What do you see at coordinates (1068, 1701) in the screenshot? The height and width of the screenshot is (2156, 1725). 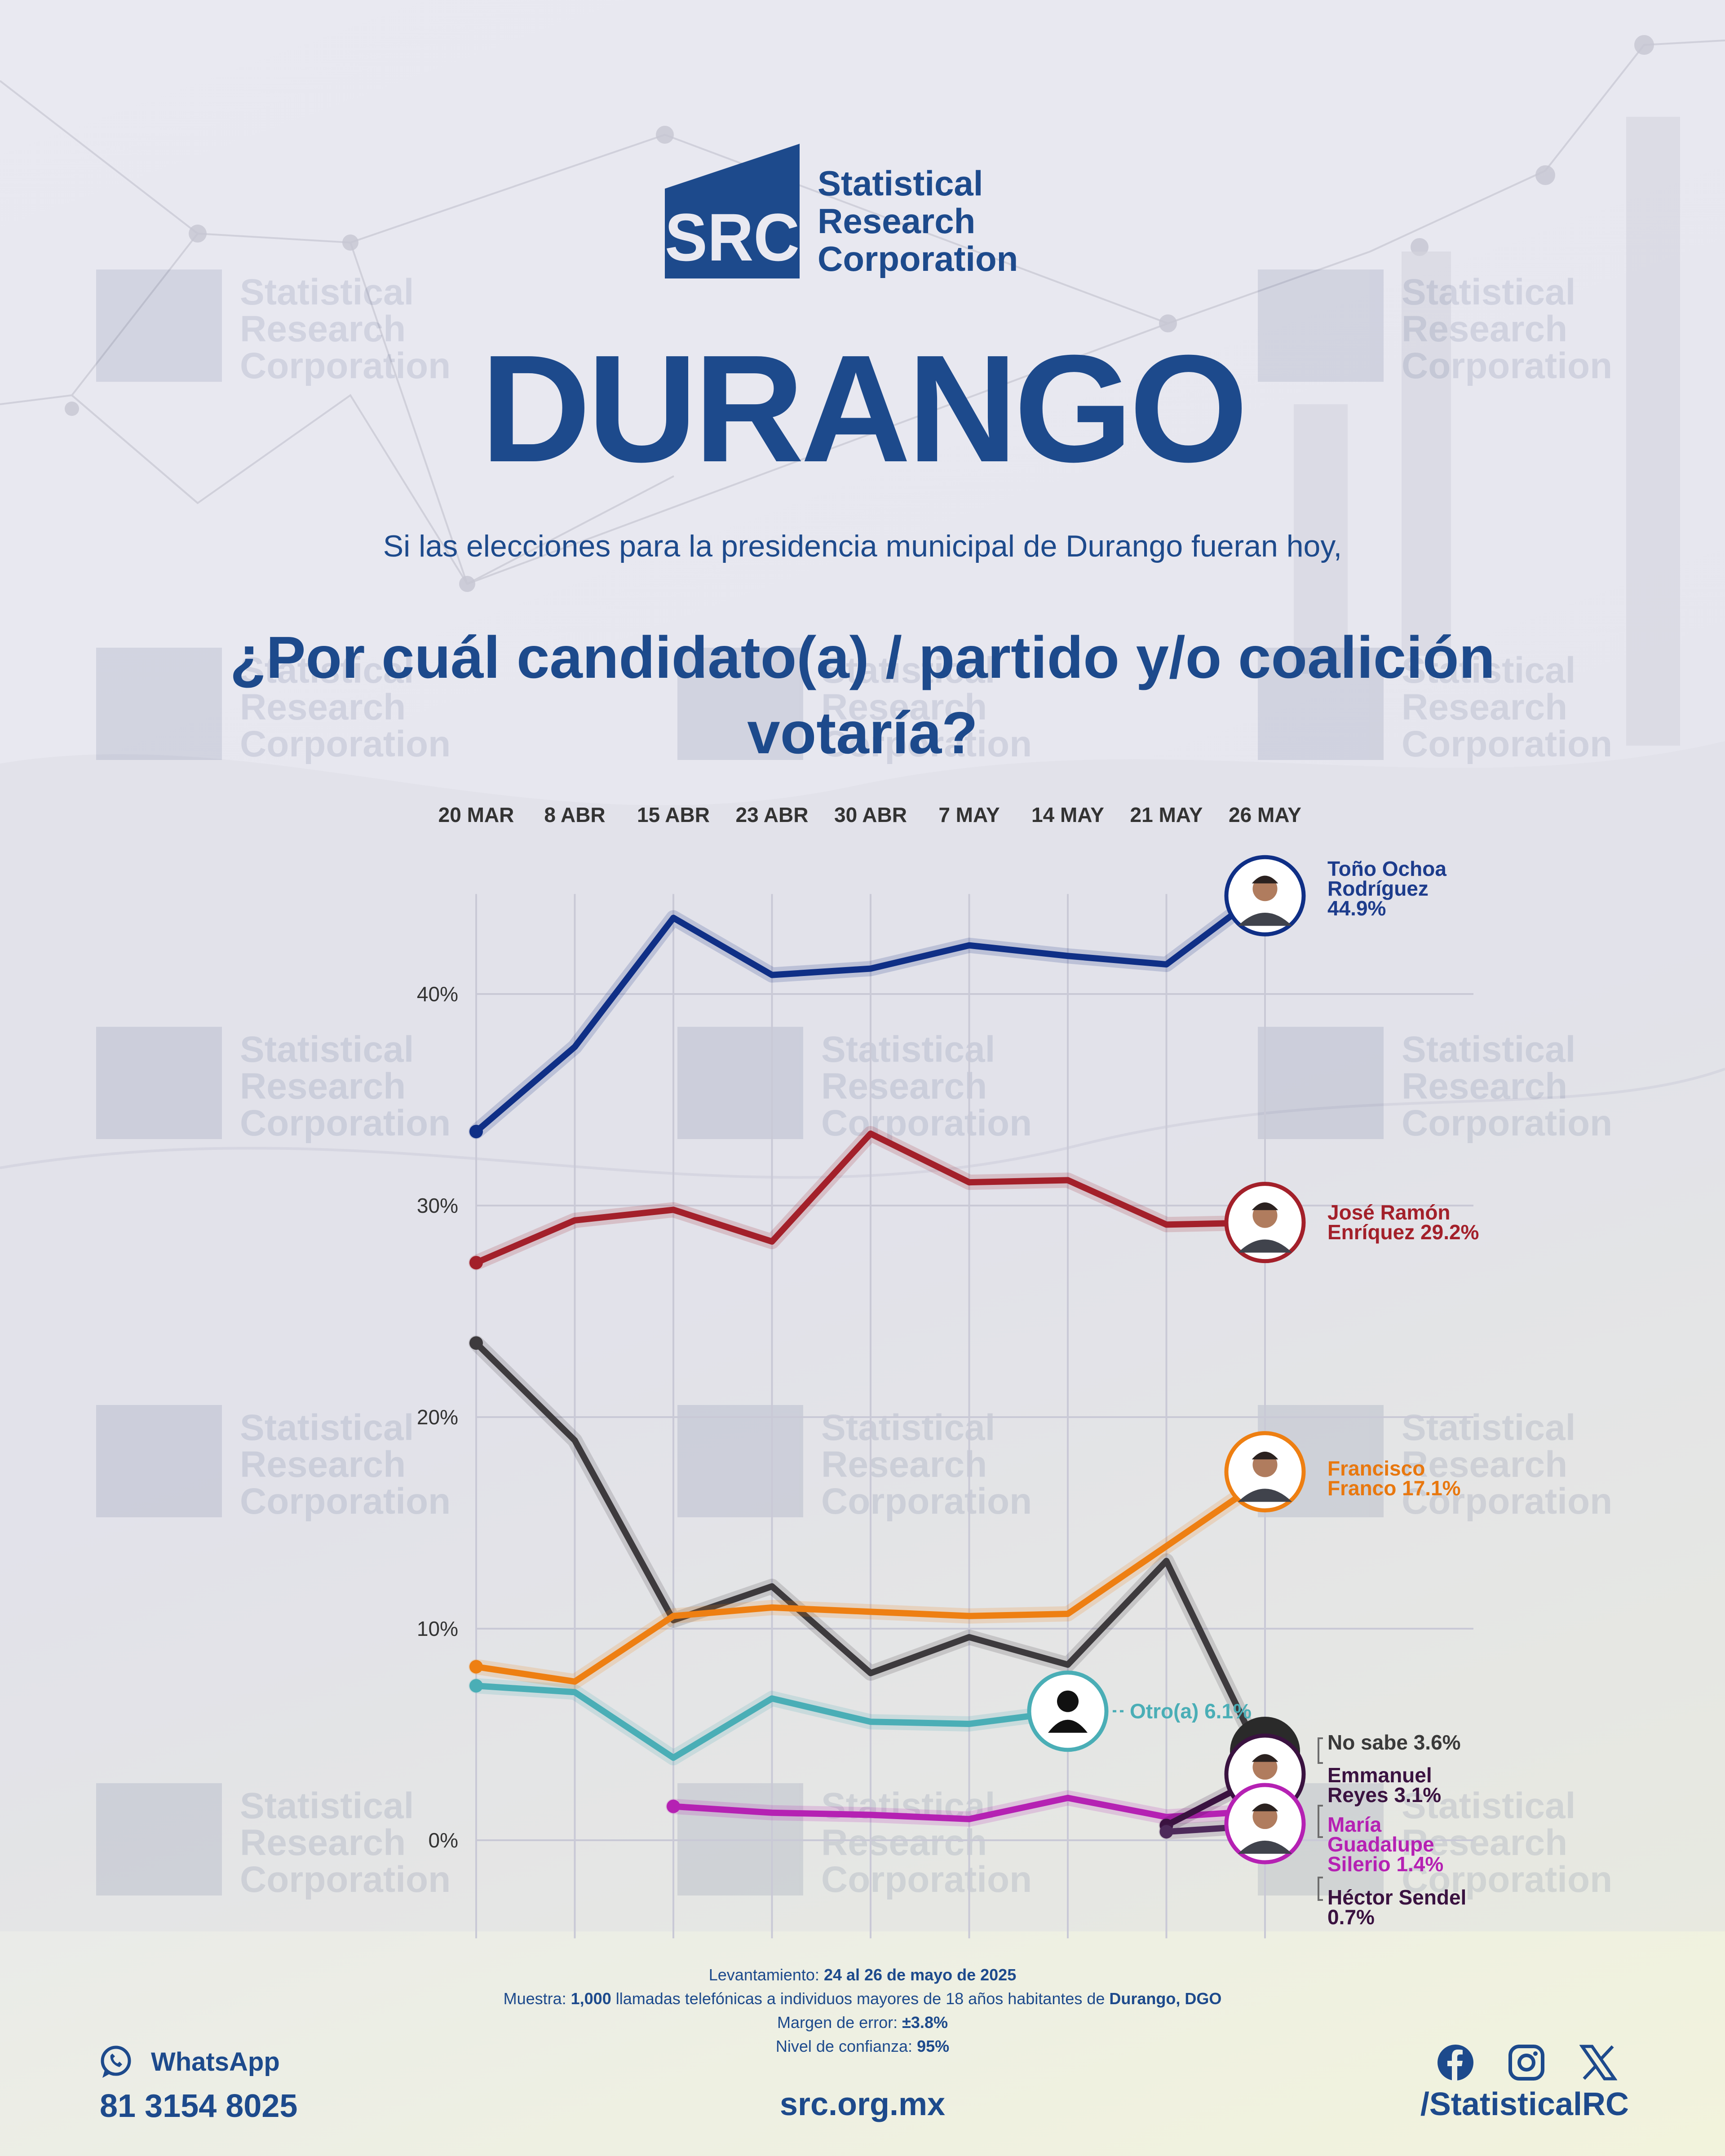 I see `person-head` at bounding box center [1068, 1701].